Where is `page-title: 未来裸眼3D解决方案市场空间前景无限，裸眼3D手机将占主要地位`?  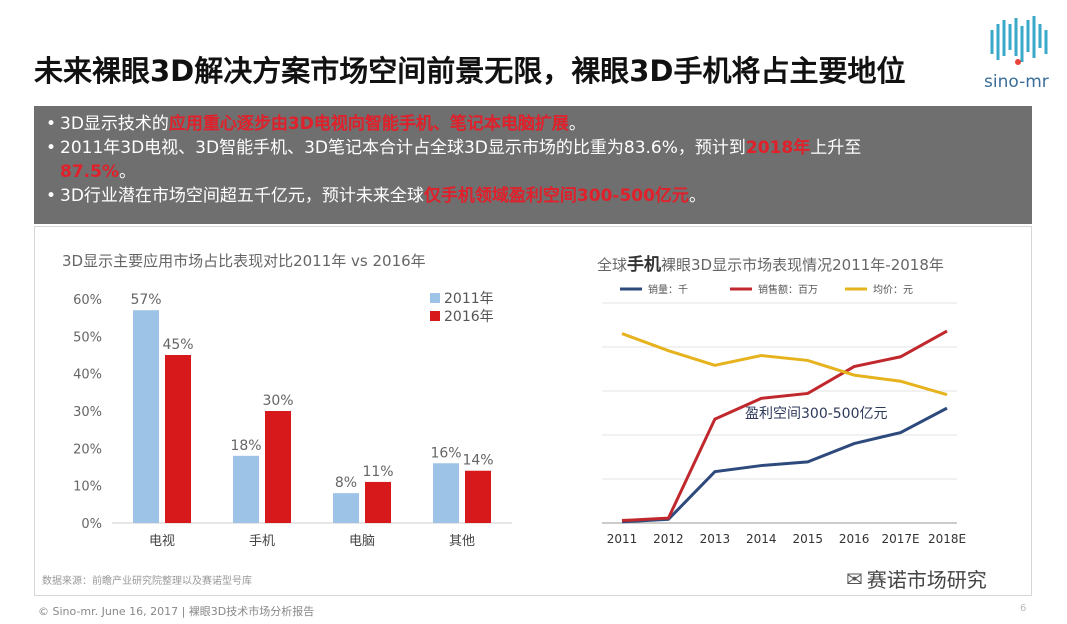
page-title: 未来裸眼3D解决方案市场空间前景无限，裸眼3D手机将占主要地位 is located at coordinates (470, 71).